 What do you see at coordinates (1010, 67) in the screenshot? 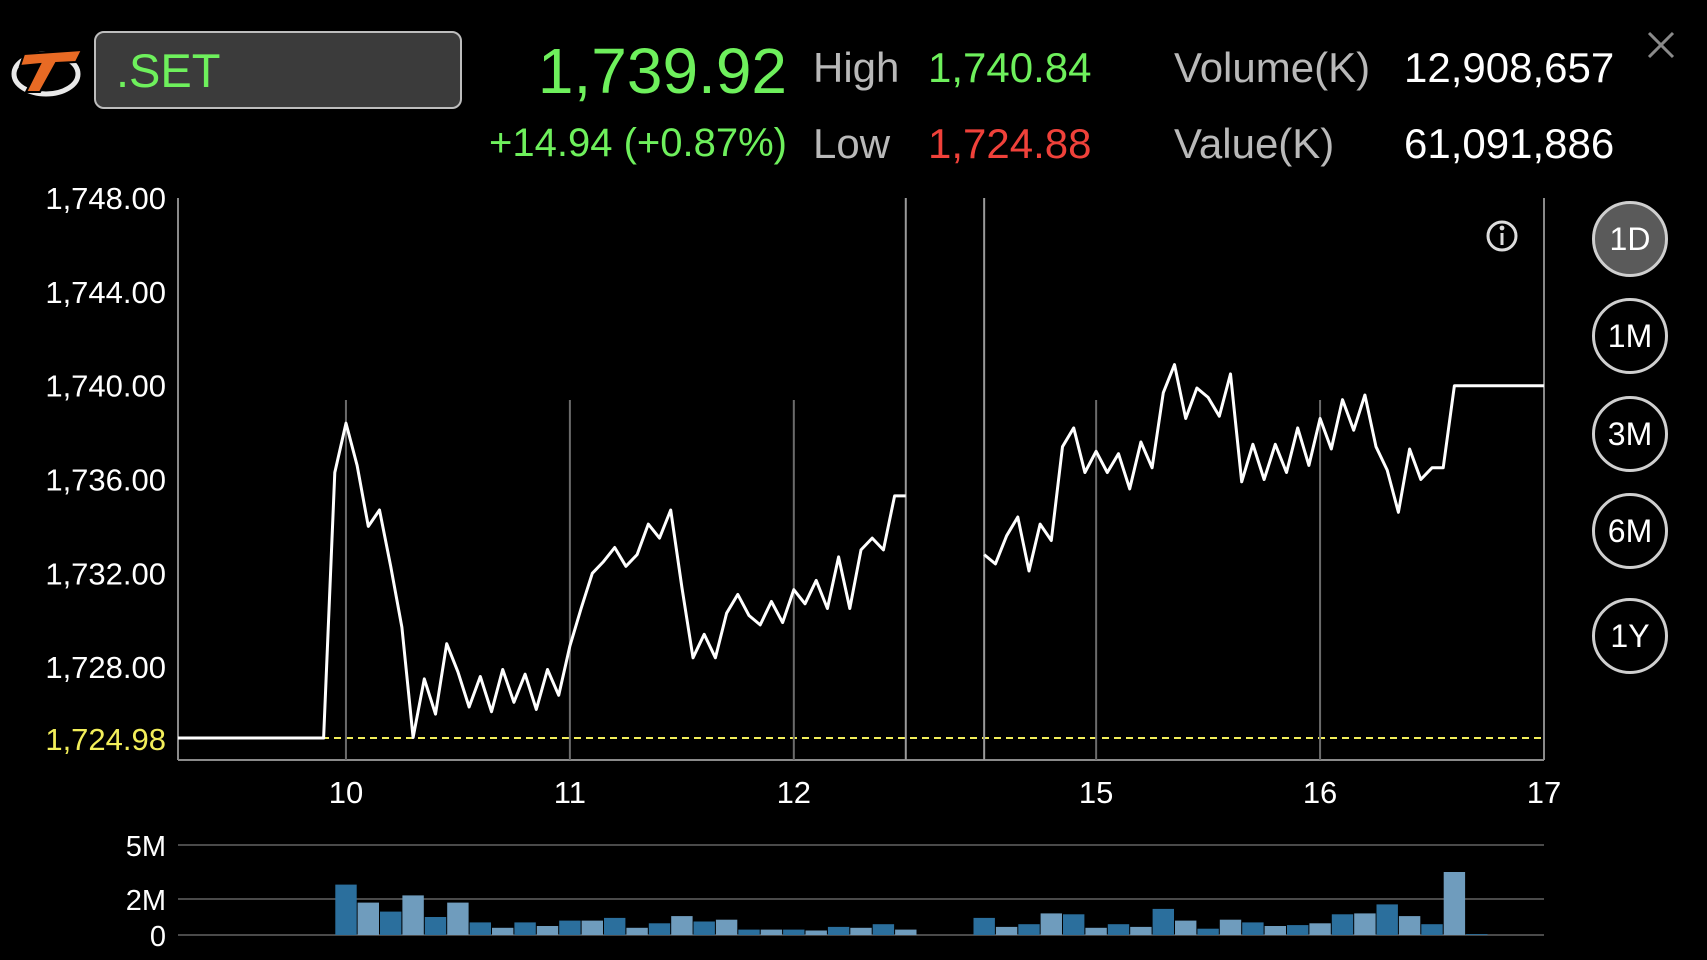
I see `high-value: 1,740.84` at bounding box center [1010, 67].